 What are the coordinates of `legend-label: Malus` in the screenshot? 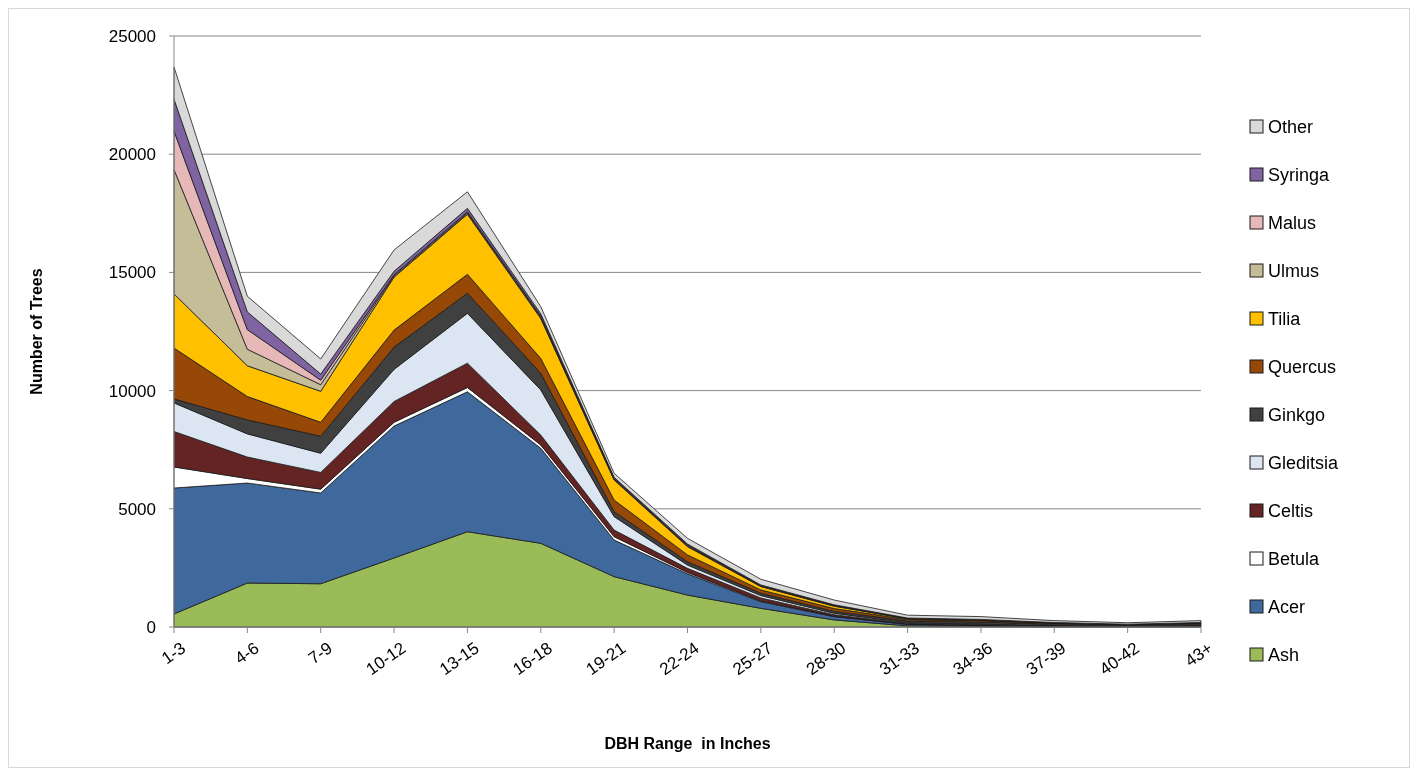 It's located at (1292, 222).